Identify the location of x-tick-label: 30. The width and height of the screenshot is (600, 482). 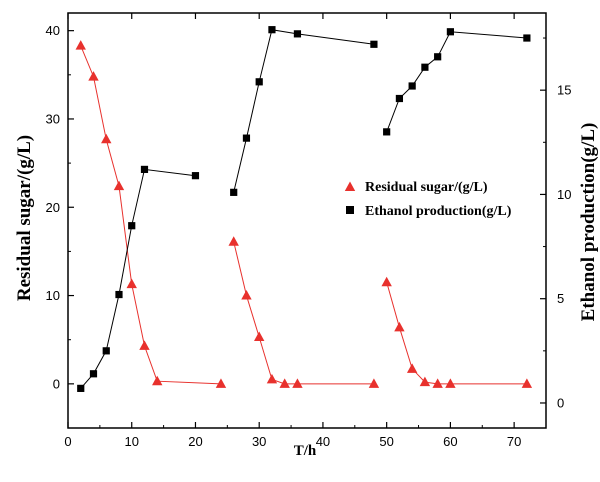
(259, 441).